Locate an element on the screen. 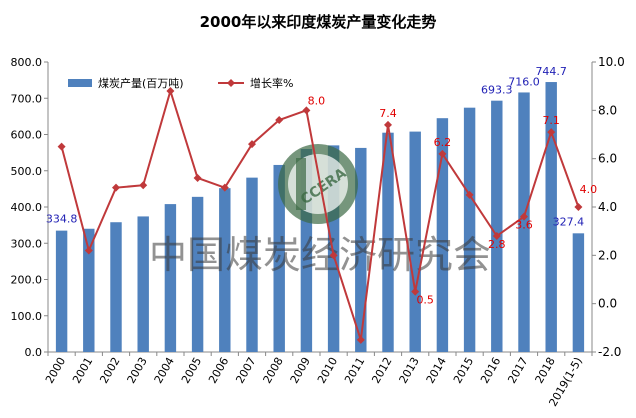 Image resolution: width=636 pixels, height=418 pixels. line-data-label: 2.8 is located at coordinates (497, 244).